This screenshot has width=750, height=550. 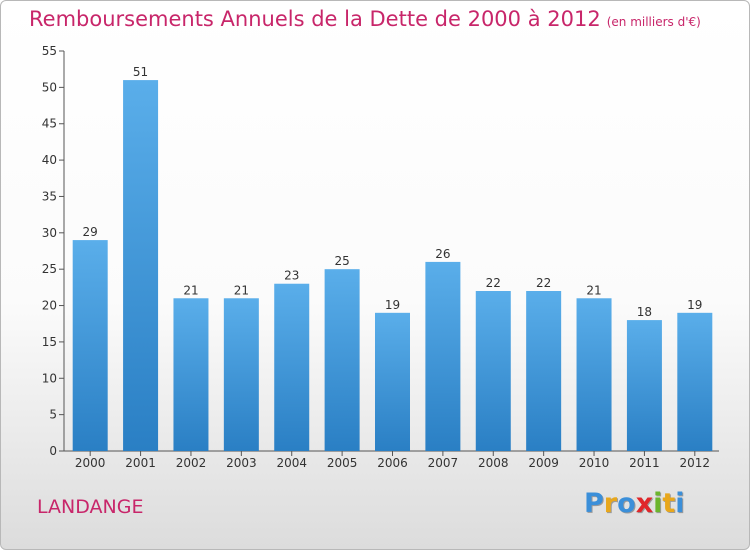 I want to click on bar-value-label: 25, so click(x=341, y=261).